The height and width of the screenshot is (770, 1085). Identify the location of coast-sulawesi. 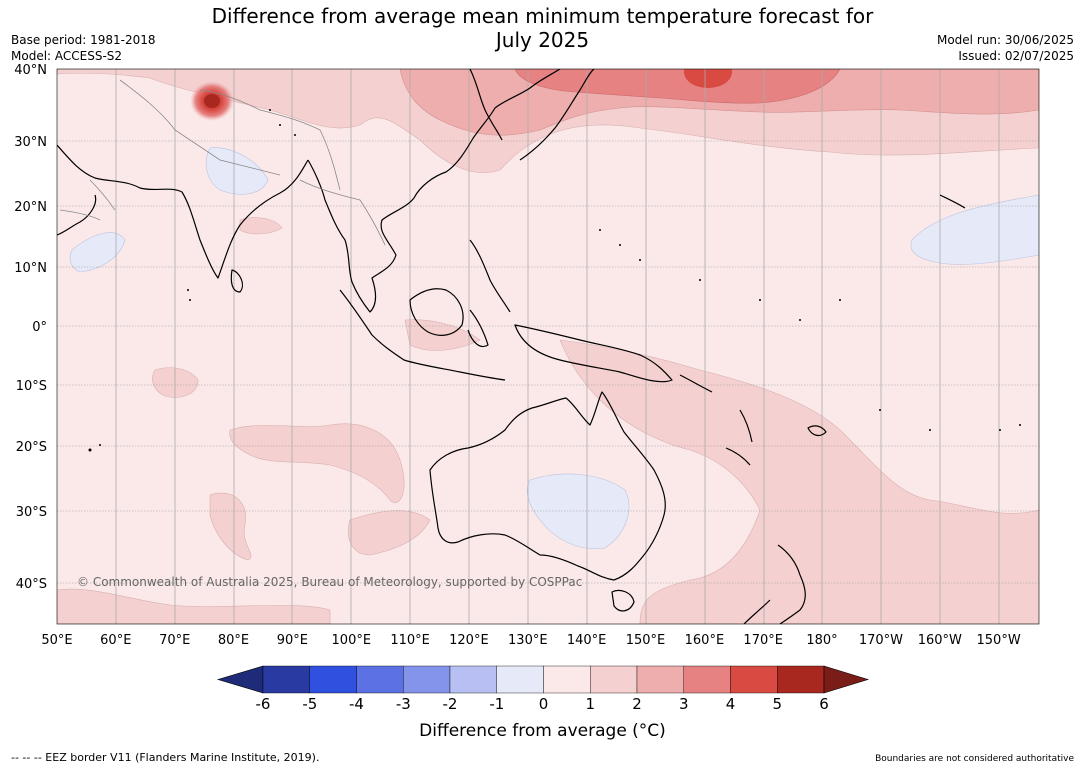
(478, 328).